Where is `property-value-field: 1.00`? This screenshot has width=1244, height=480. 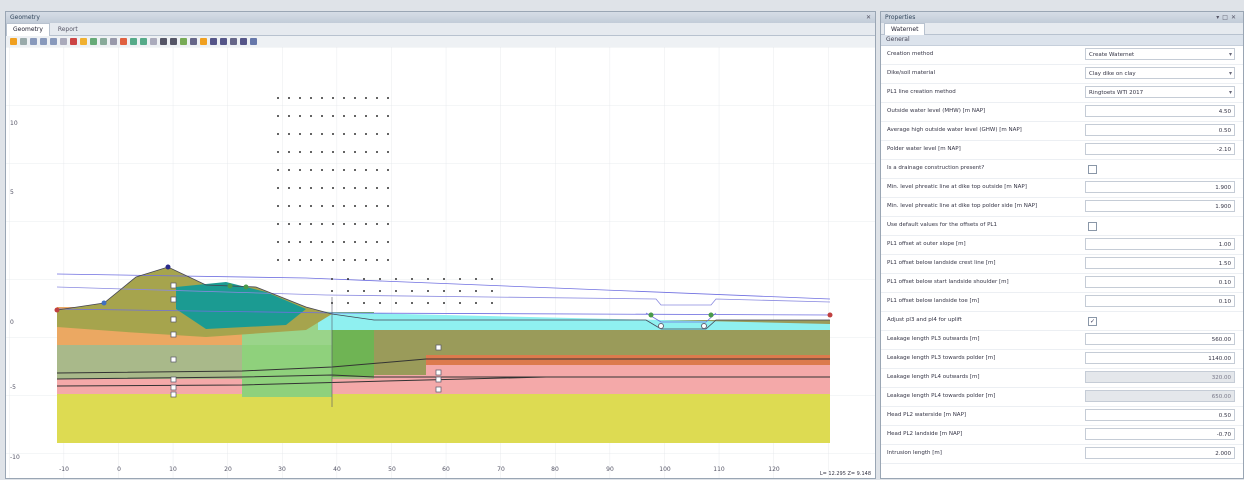
property-value-field: 1.00 is located at coordinates (1160, 244).